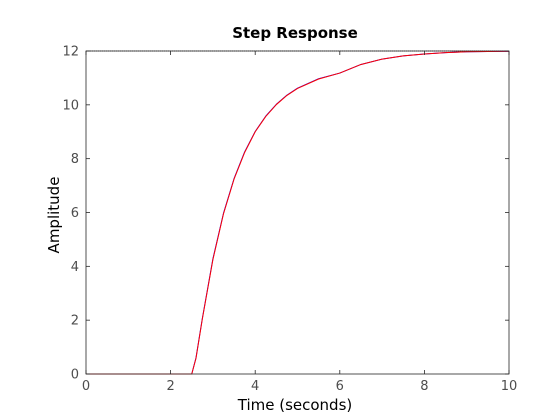 This screenshot has width=560, height=420. I want to click on y-axis-label: Amplitude, so click(54, 215).